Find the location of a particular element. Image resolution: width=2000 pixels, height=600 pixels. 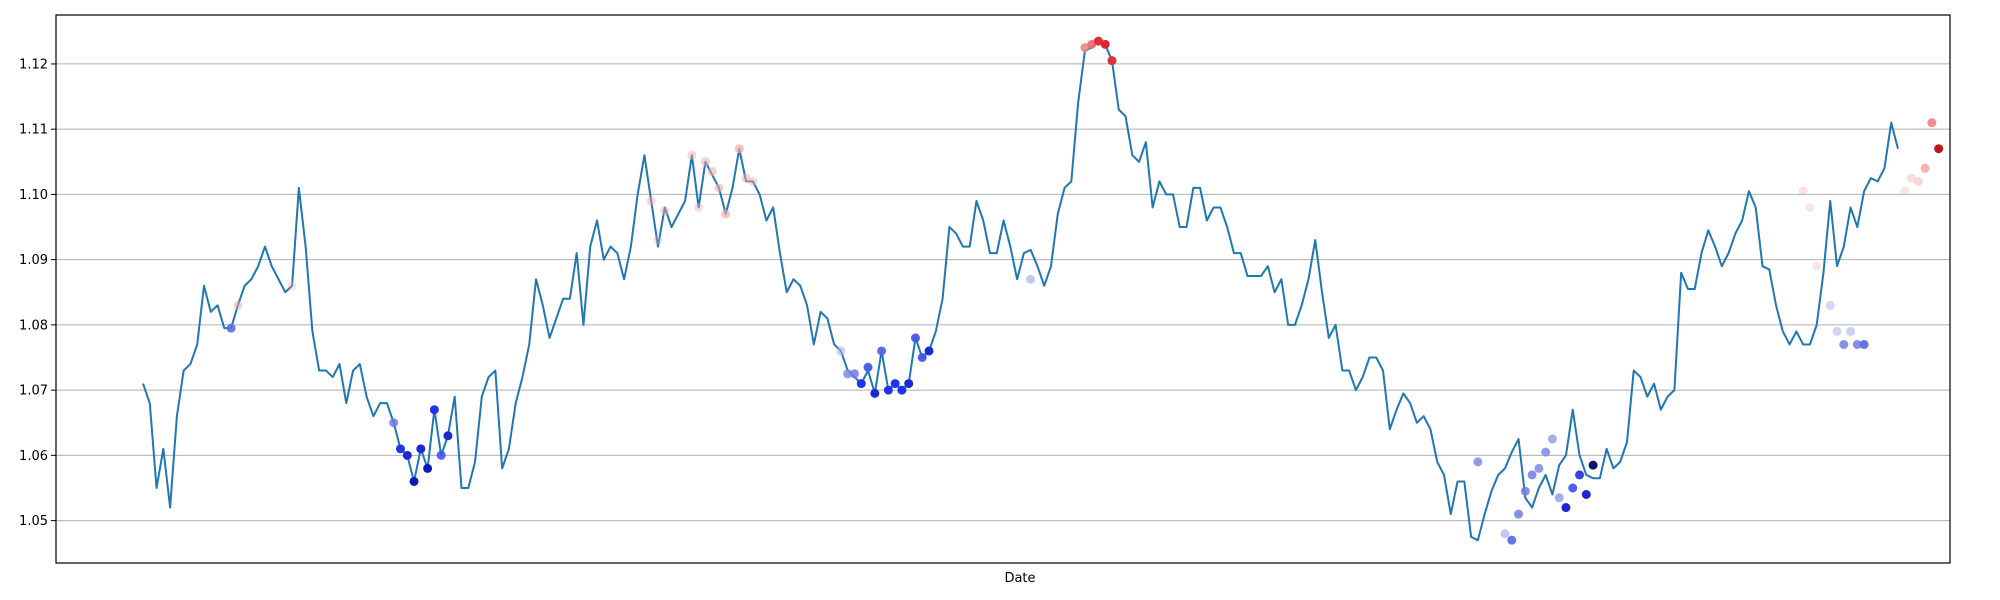

y-tick-label: 1.09 is located at coordinates (33, 260).